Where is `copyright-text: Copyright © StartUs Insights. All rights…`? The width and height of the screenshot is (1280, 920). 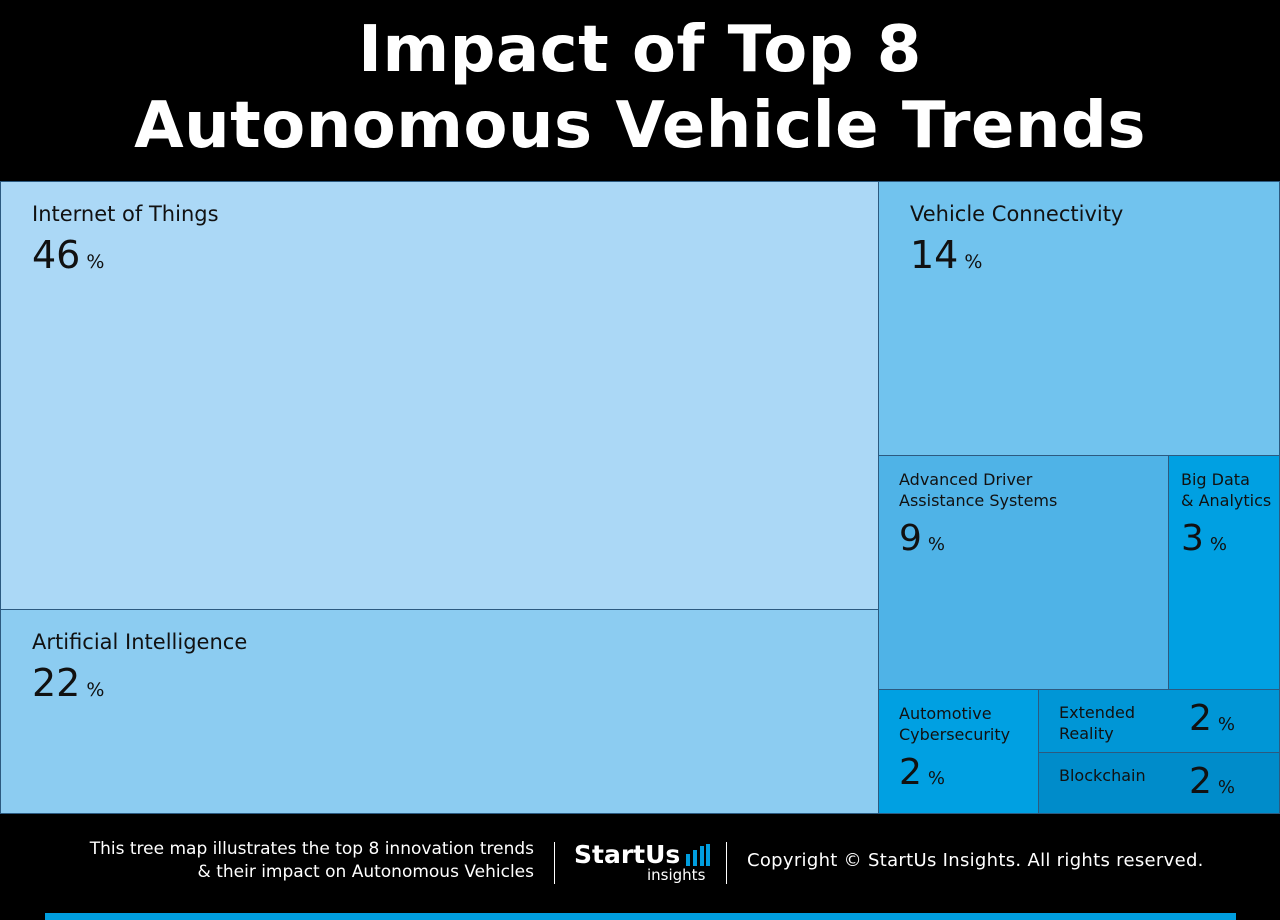
copyright-text: Copyright © StartUs Insights. All rights… is located at coordinates (975, 860).